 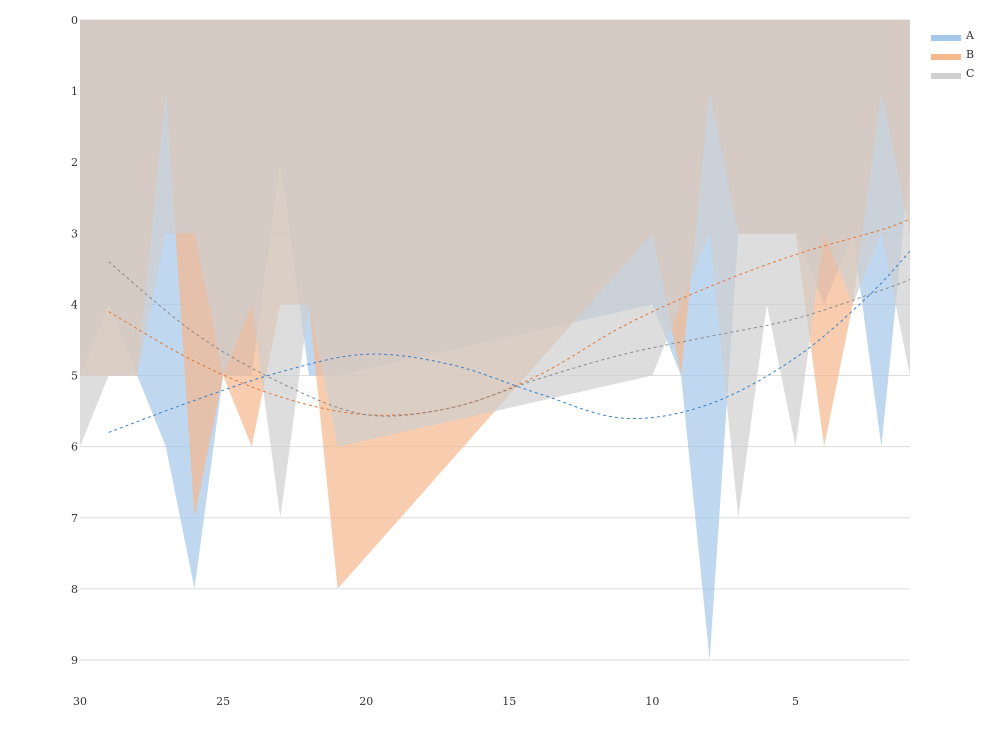 I want to click on legend-swatch-C, so click(x=946, y=76).